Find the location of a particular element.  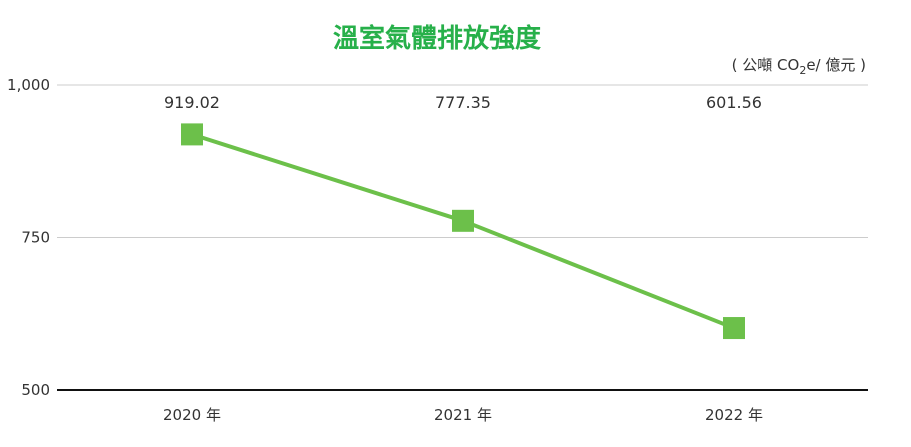

data-label-2: 601.56 is located at coordinates (734, 102).